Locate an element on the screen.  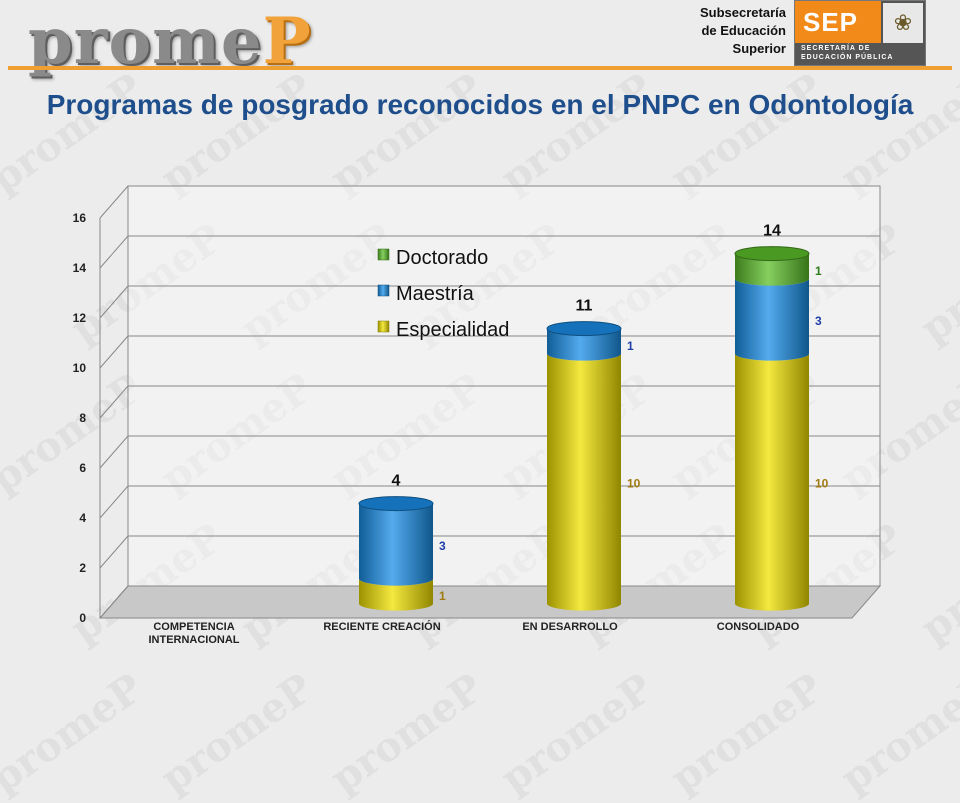
sep-logo: SEP ❀ SECRETARÍA DE EDUCACIÓN PÚBLICA is located at coordinates (860, 33).